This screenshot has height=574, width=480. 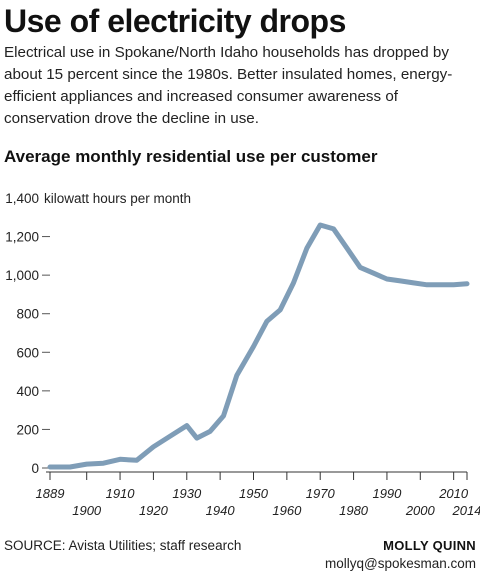 I want to click on x-tick-label: 2000, so click(x=420, y=510).